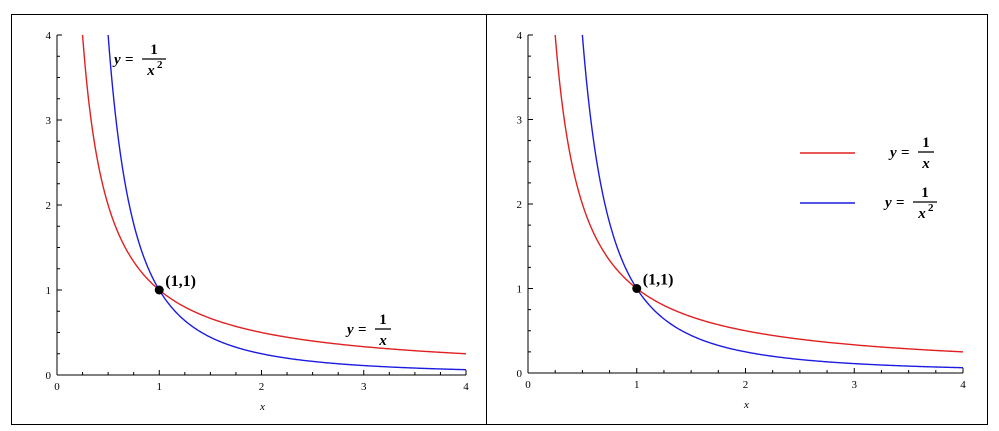 The width and height of the screenshot is (999, 431). What do you see at coordinates (910, 203) in the screenshot?
I see `legend-entry-label: y = 1 x 2` at bounding box center [910, 203].